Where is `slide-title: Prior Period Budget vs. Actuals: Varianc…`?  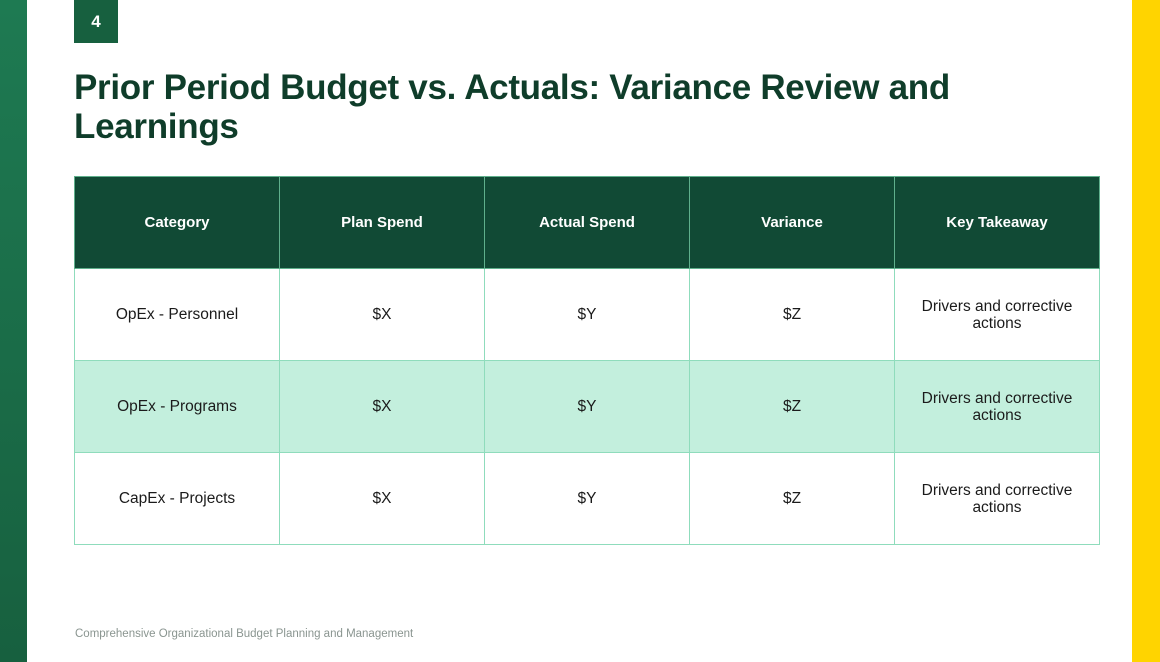
slide-title: Prior Period Budget vs. Actuals: Varianc… is located at coordinates (512, 107).